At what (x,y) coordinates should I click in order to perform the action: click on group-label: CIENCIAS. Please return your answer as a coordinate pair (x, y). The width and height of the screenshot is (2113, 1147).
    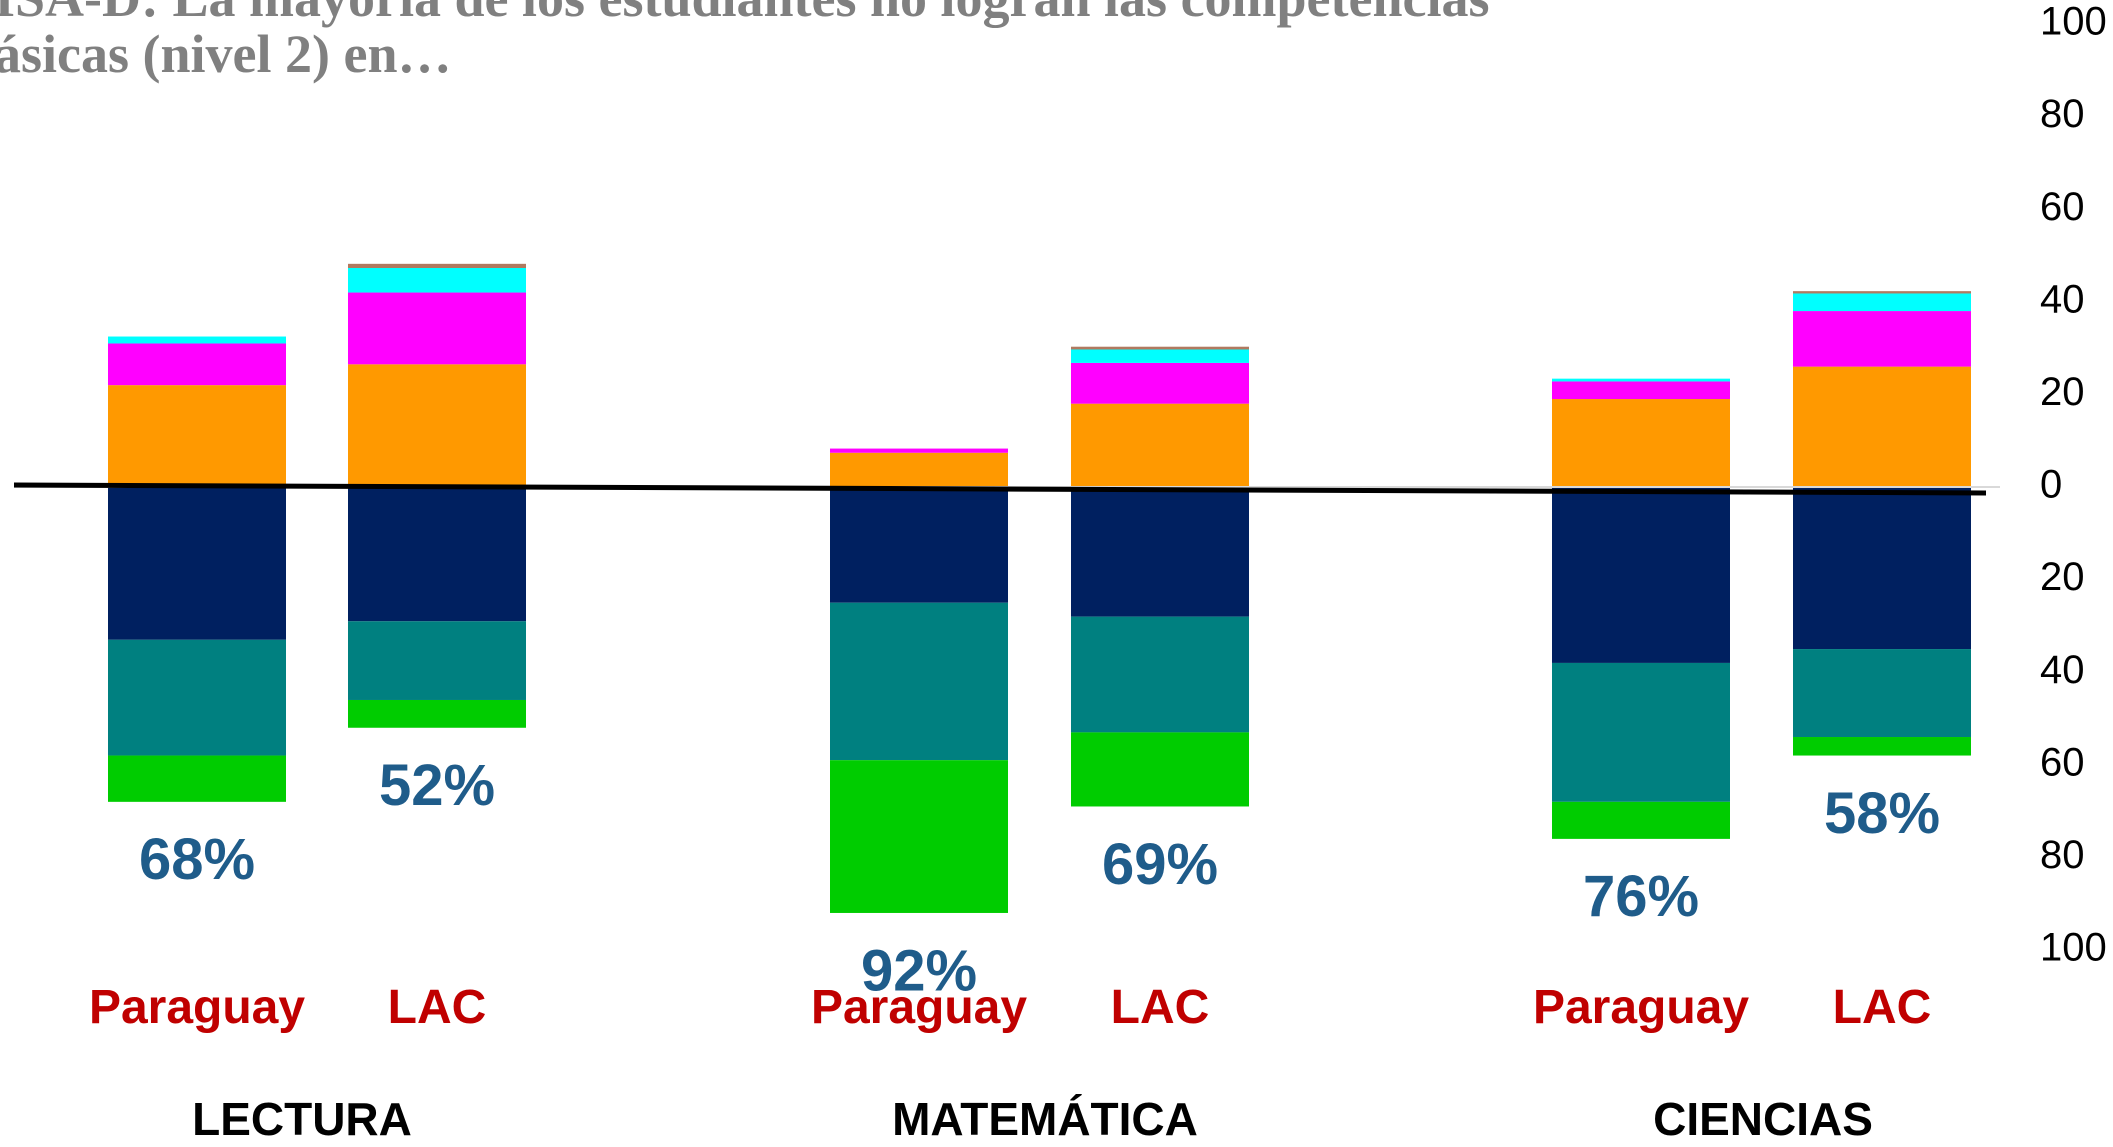
    Looking at the image, I should click on (1763, 1119).